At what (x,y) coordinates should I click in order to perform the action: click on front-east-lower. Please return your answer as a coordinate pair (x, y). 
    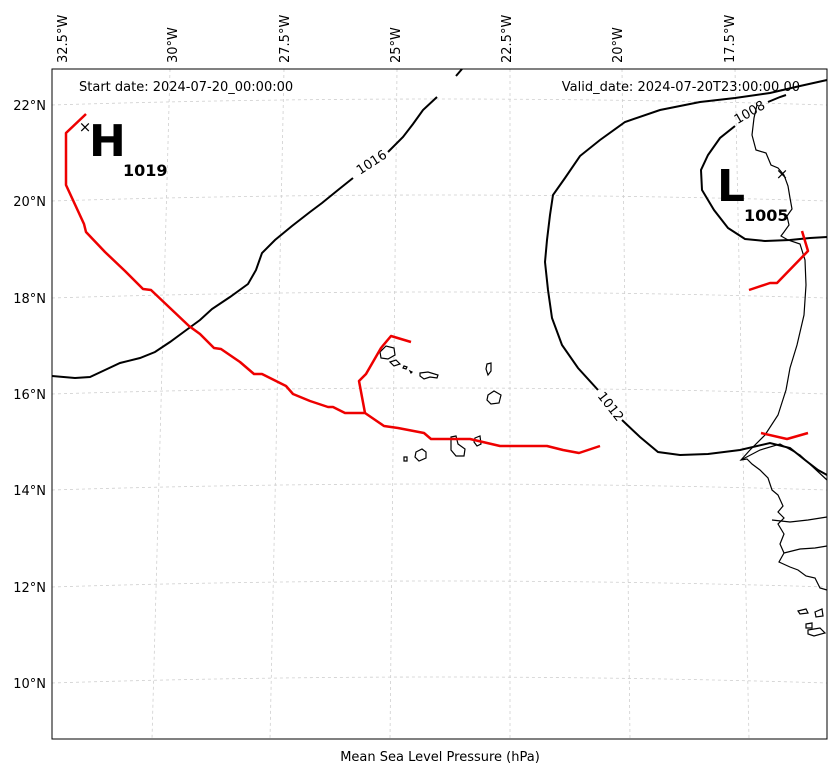
    Looking at the image, I should click on (784, 436).